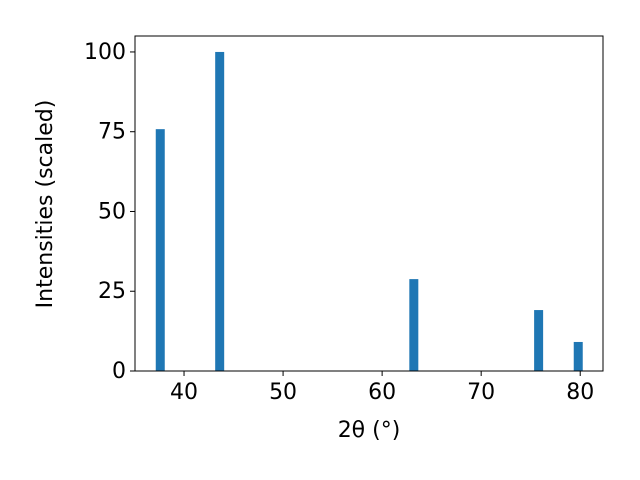 The image size is (640, 480). What do you see at coordinates (184, 392) in the screenshot?
I see `x-tick-label: 40` at bounding box center [184, 392].